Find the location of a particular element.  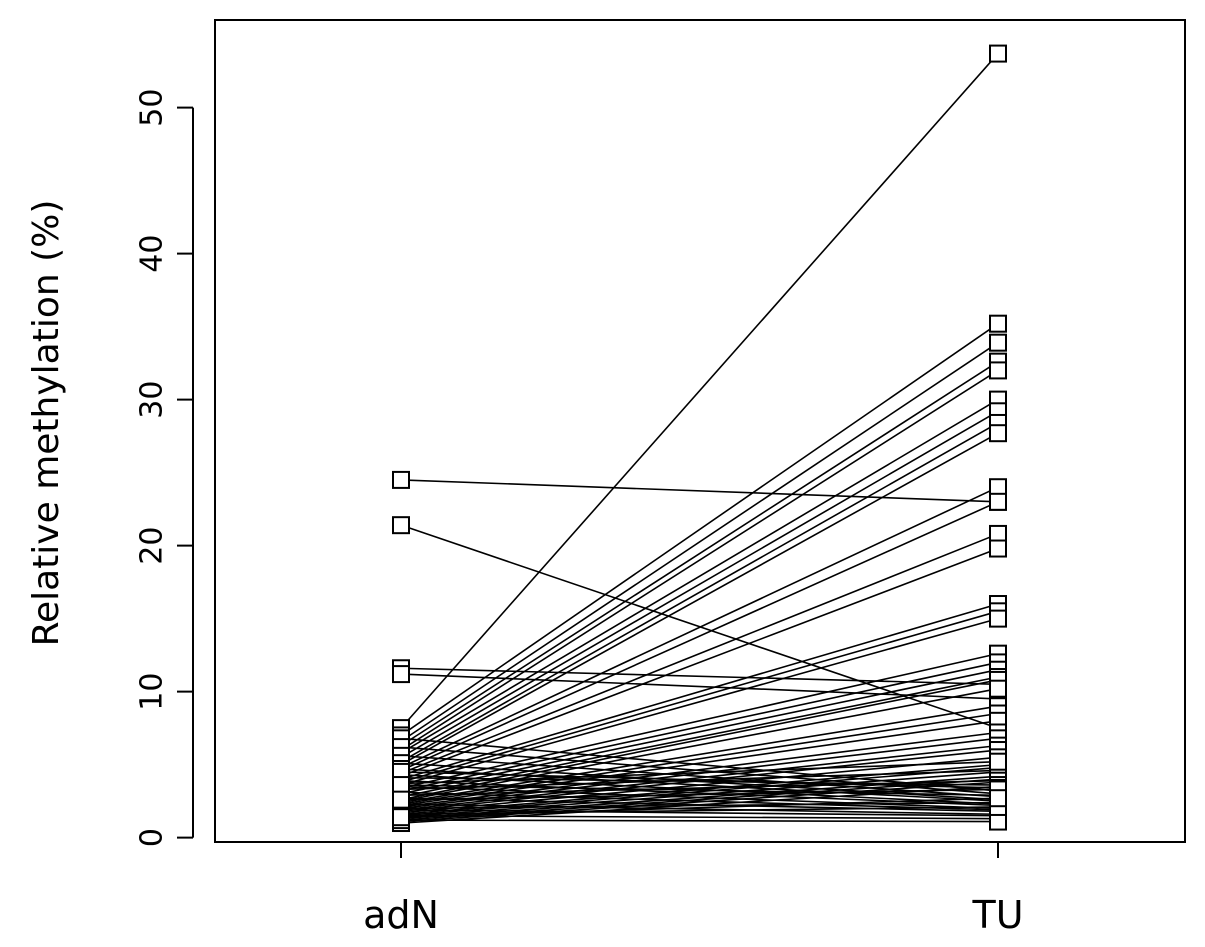

y-axis: 0 10 20 30 40 50 is located at coordinates (164, 468).